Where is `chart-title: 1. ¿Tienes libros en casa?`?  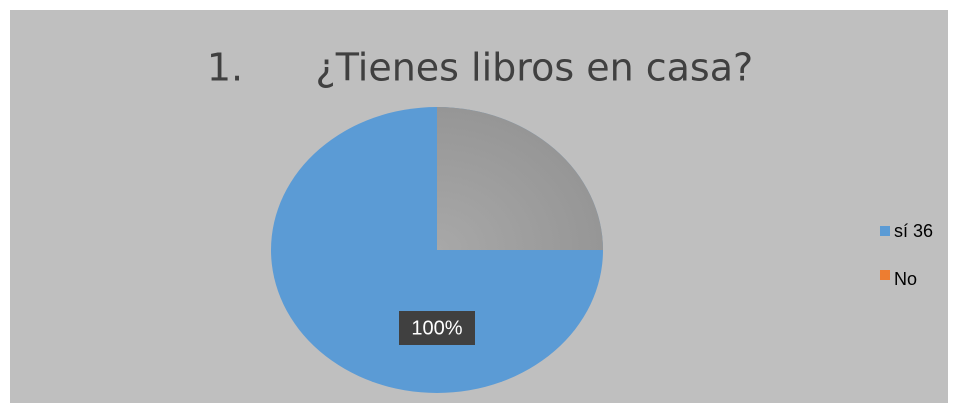
chart-title: 1. ¿Tienes libros en casa? is located at coordinates (480, 68).